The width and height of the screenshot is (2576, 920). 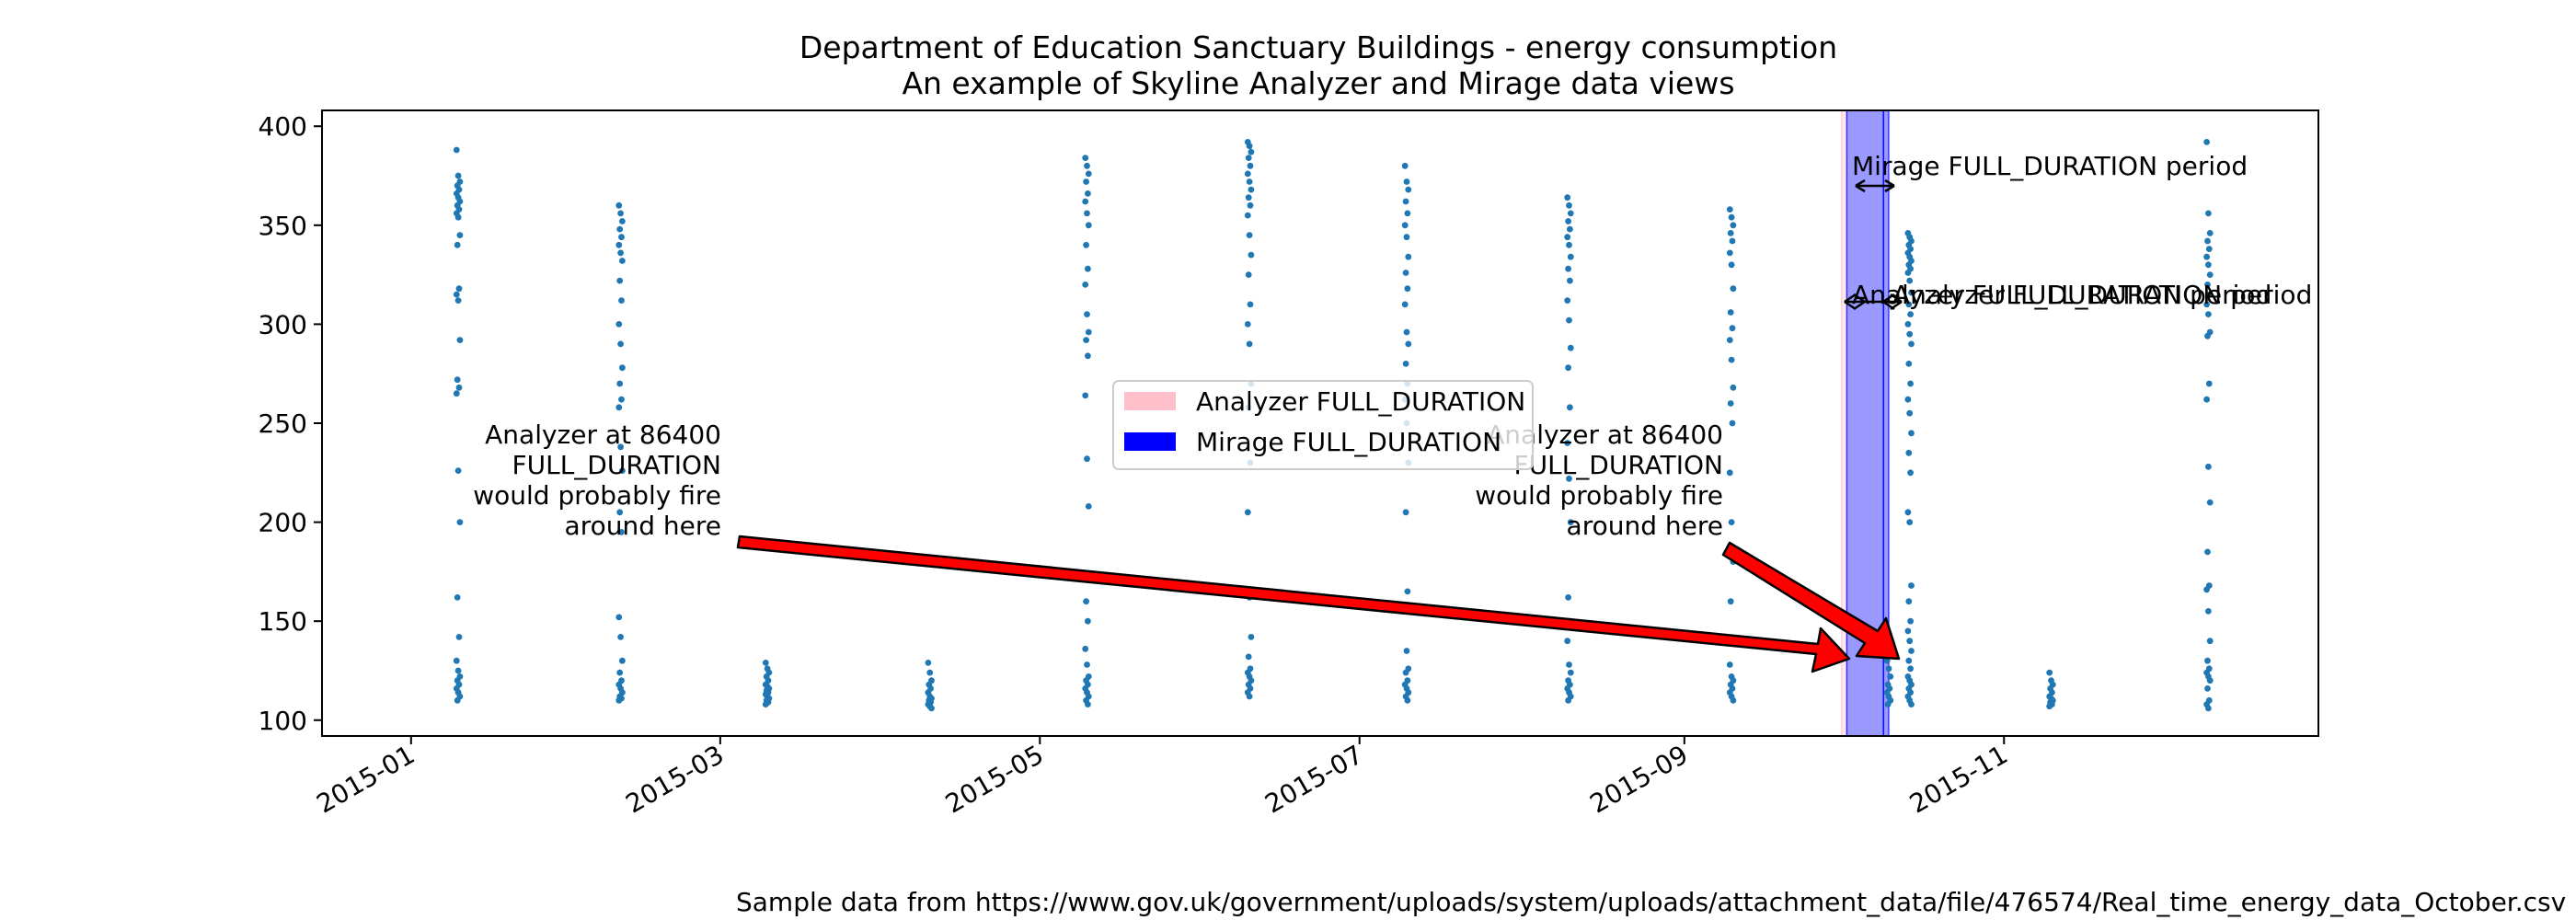 I want to click on y-tick-label: 400, so click(x=283, y=126).